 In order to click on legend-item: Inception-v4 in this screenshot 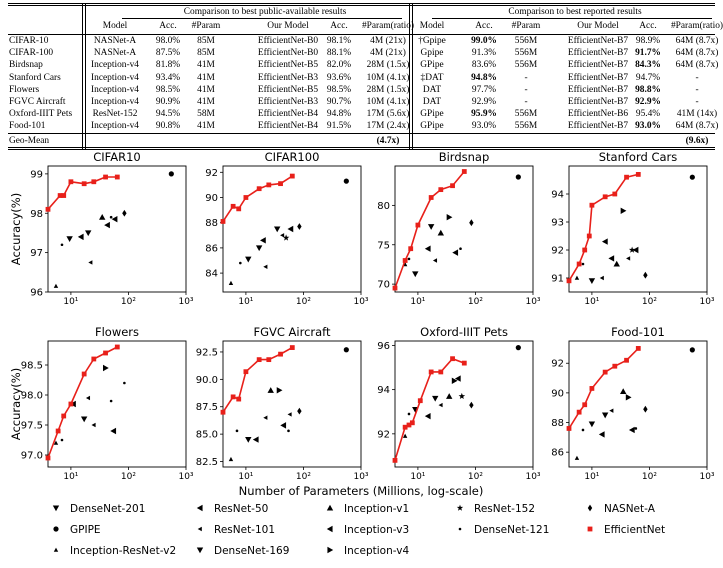, I will do `click(368, 551)`.